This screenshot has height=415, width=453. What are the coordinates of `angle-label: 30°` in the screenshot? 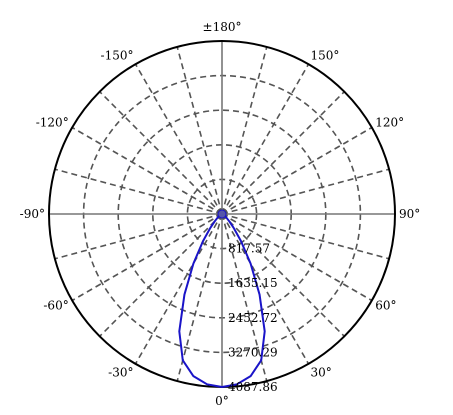 It's located at (321, 372).